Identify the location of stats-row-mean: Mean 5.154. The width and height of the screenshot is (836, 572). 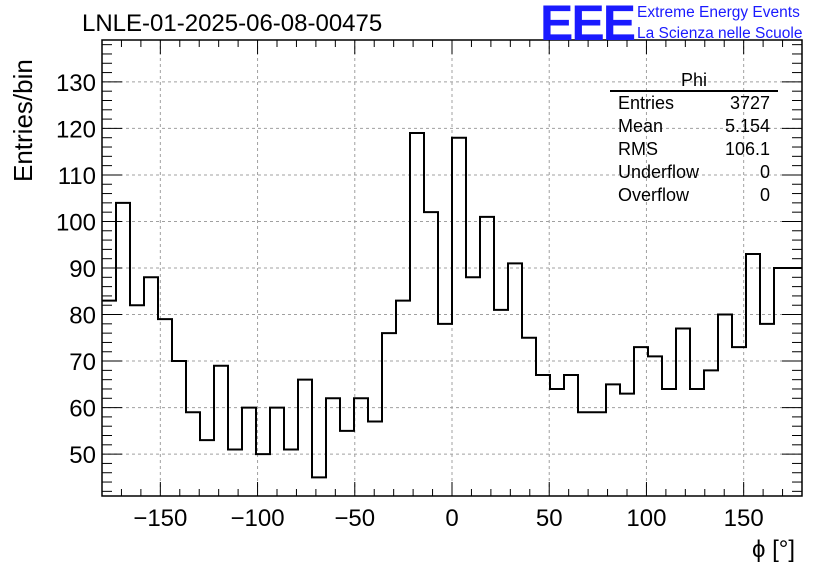
(694, 126).